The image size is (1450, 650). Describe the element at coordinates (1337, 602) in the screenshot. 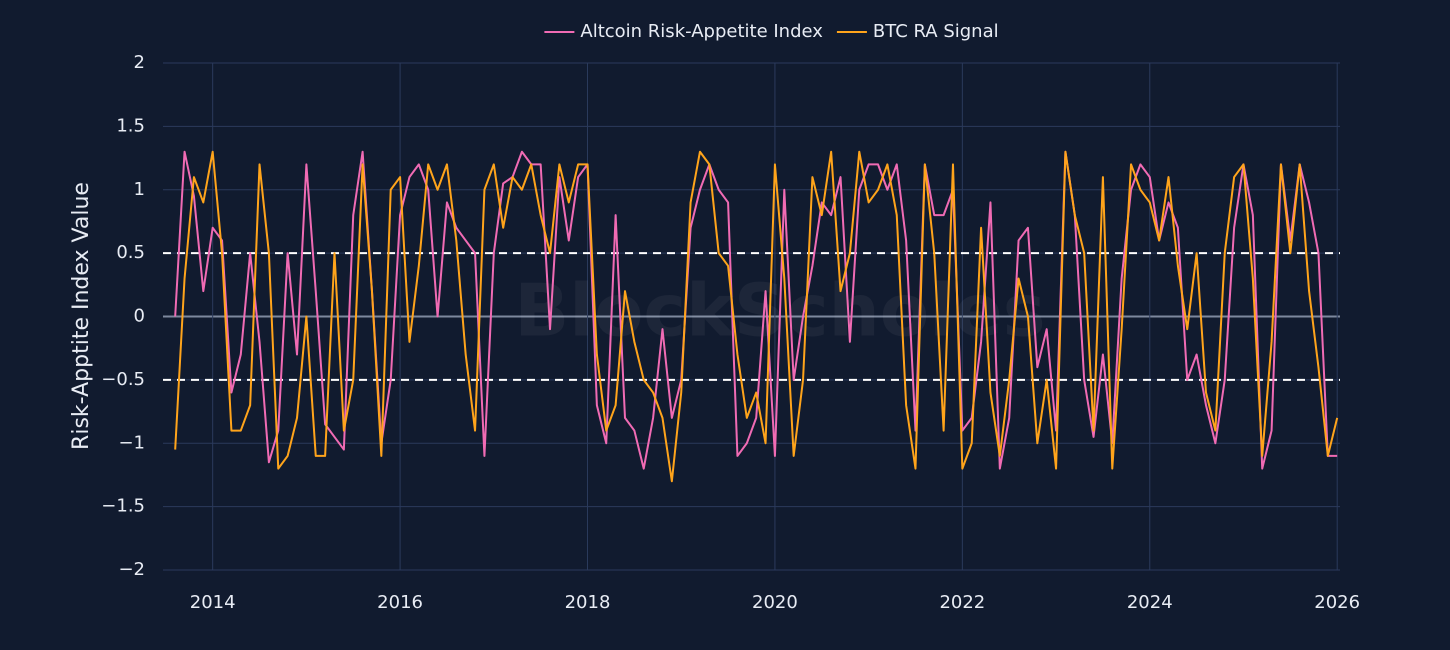

I see `x-tick-label: 2026` at that location.